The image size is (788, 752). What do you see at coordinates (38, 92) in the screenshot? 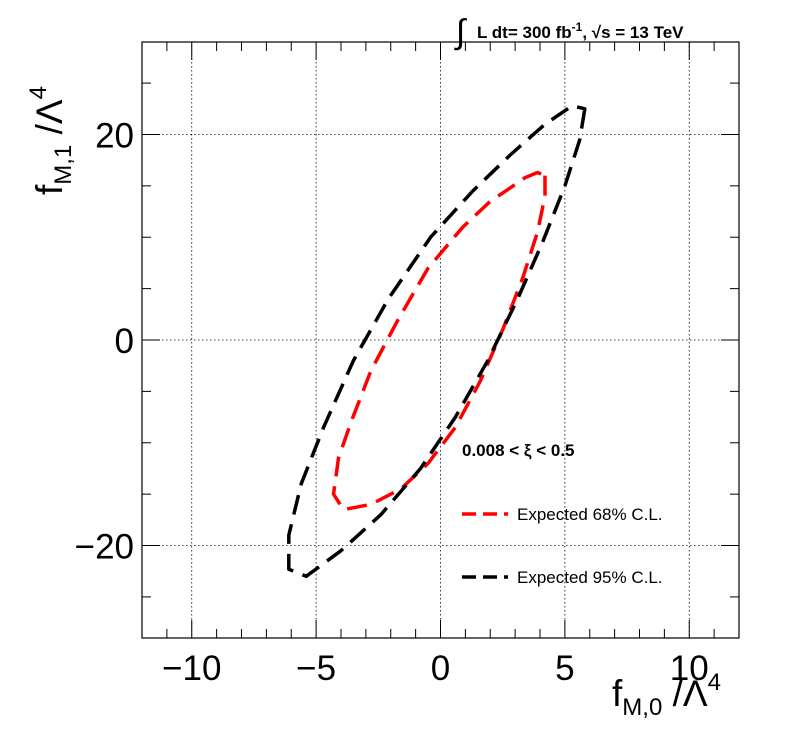
I see `y-axis-title-exponent: 4` at bounding box center [38, 92].